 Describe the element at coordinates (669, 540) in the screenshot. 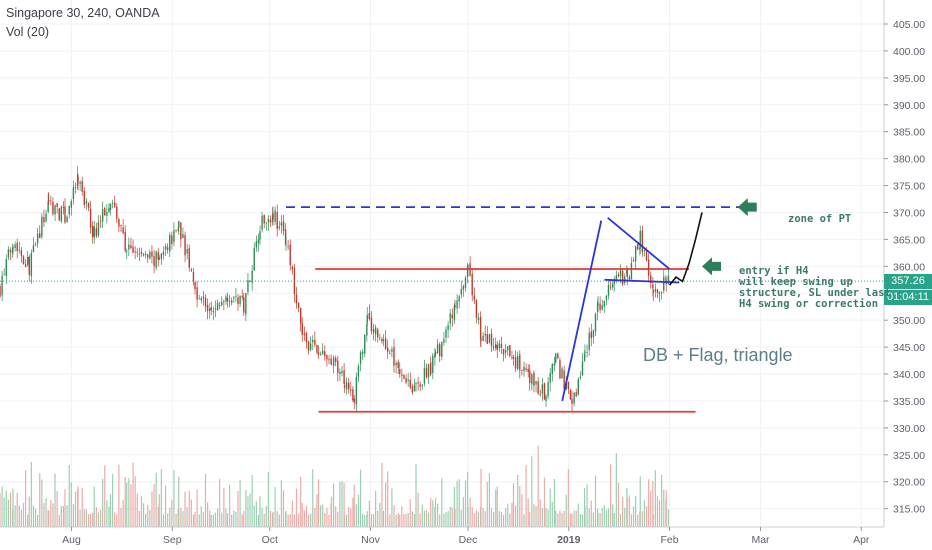

I see `time-tick-label: Feb` at that location.